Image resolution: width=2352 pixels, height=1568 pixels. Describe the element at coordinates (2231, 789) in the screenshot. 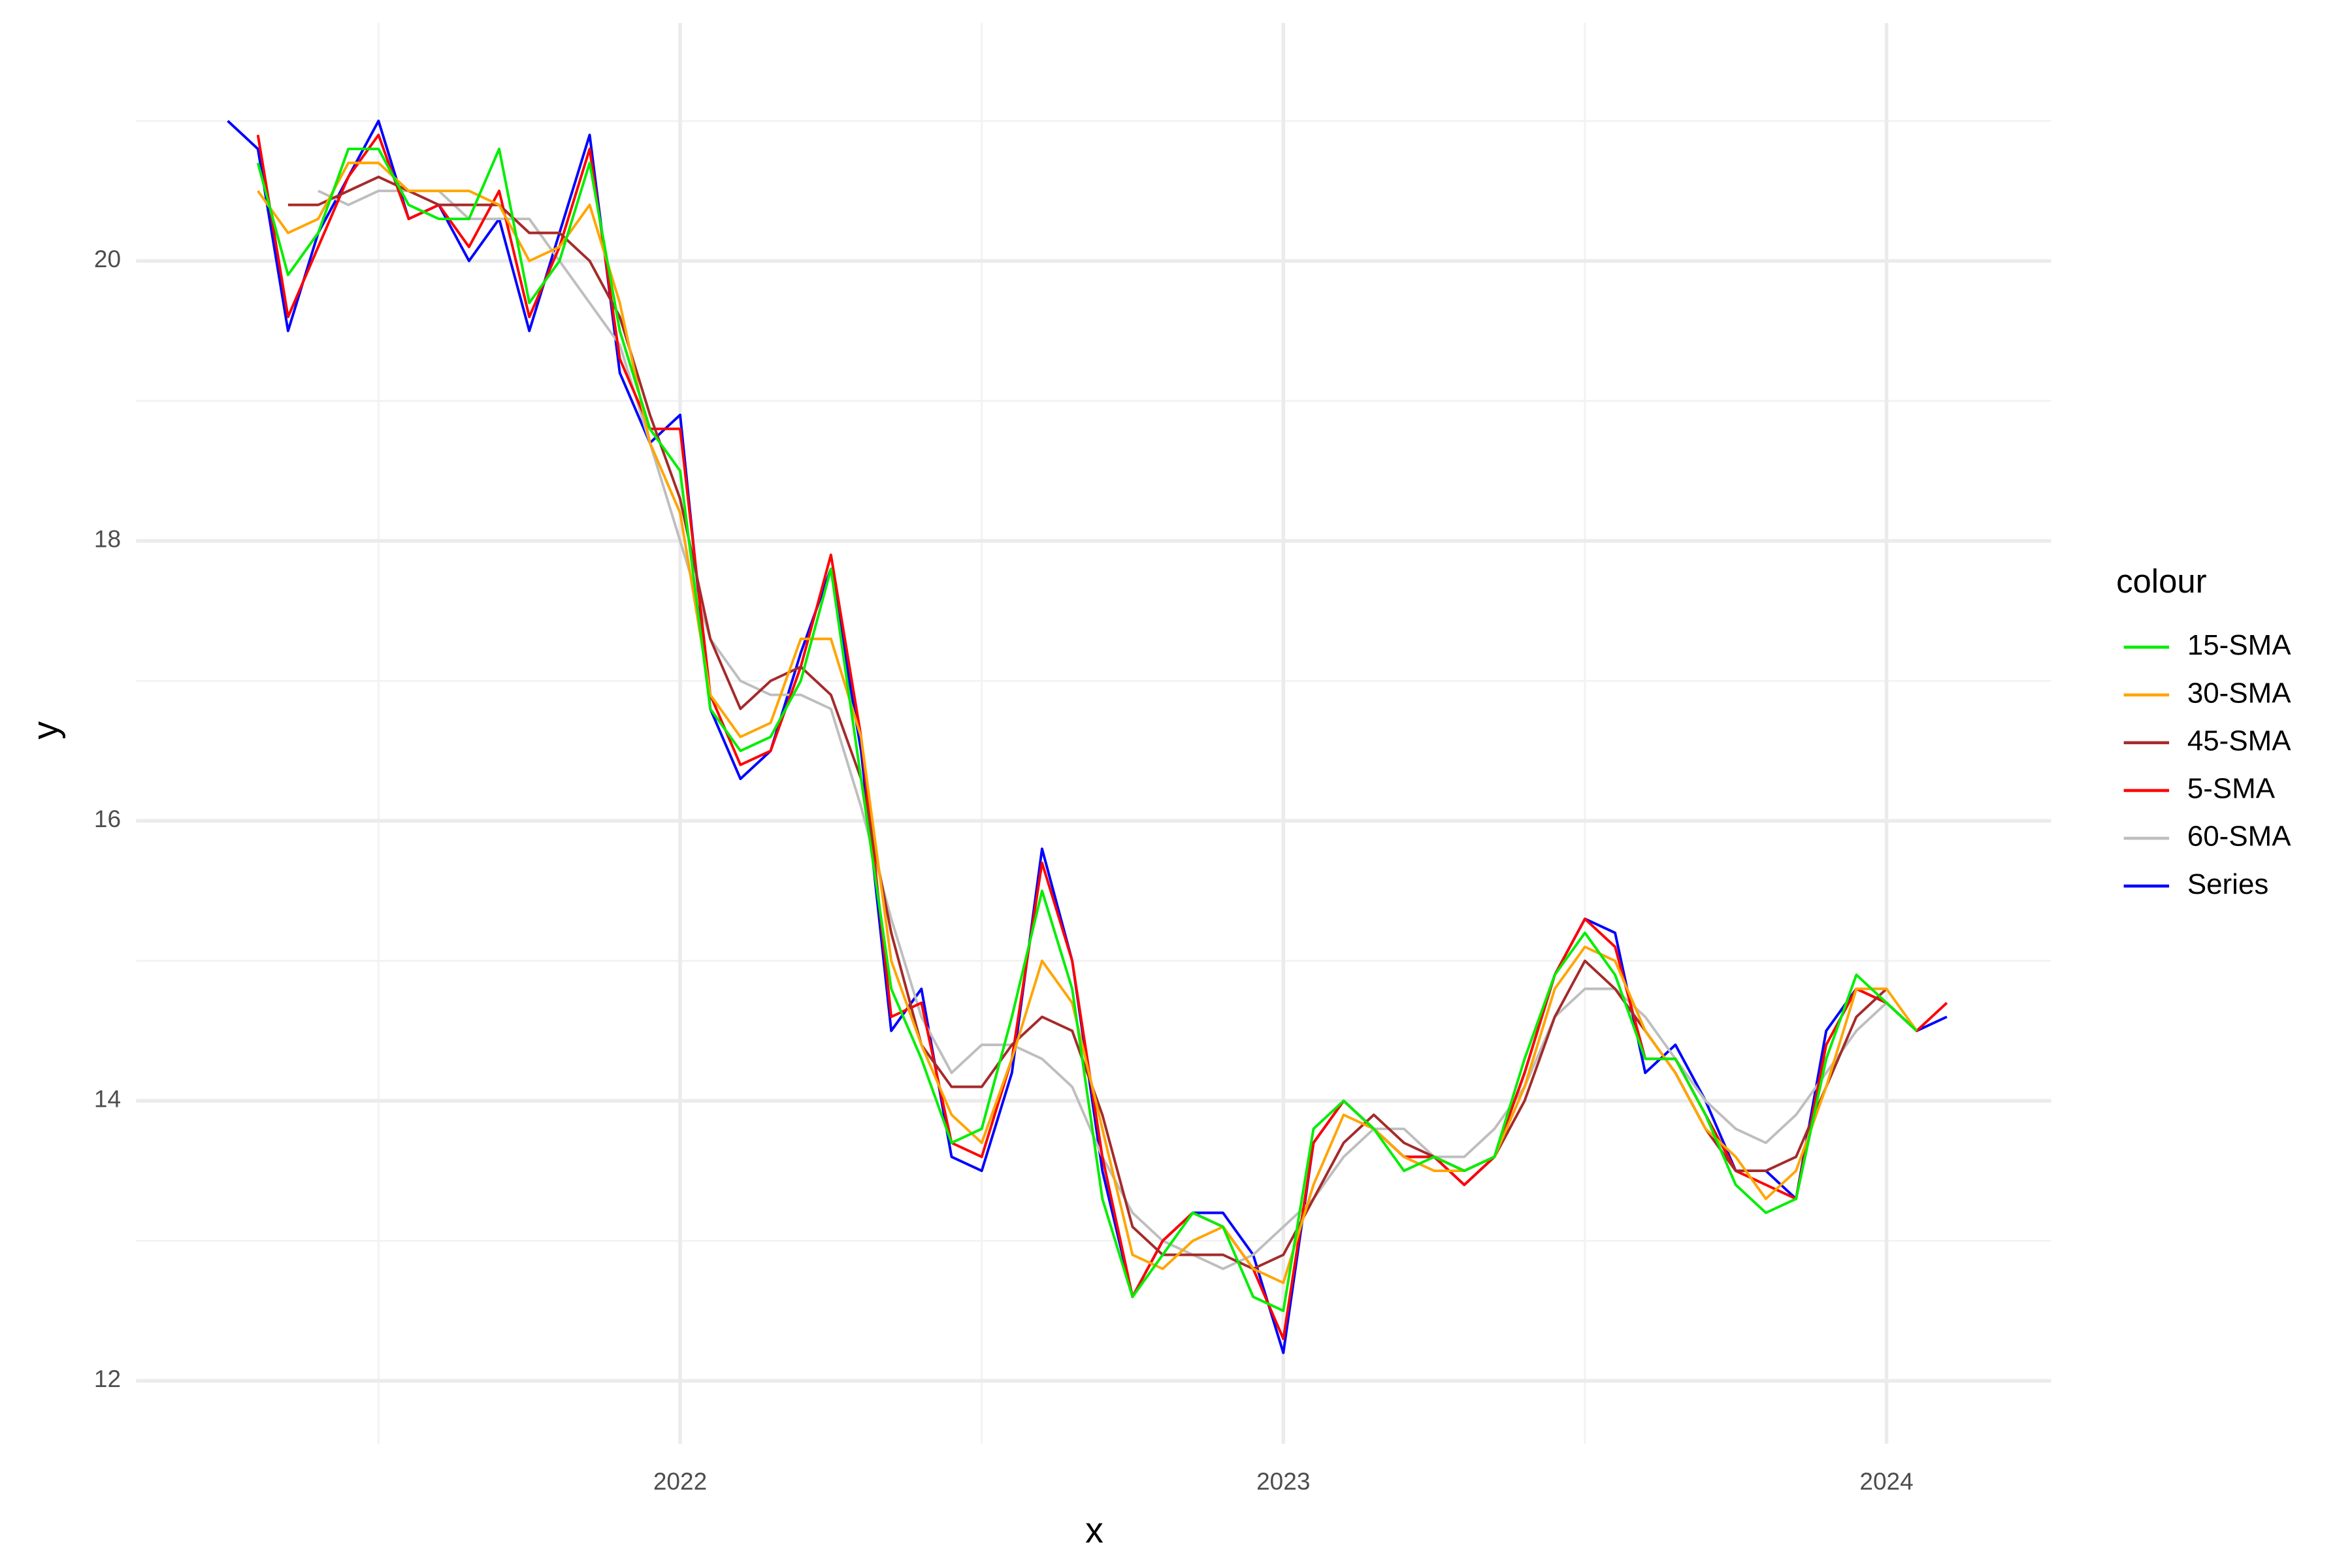

I see `legend-label: 5-SMA` at that location.